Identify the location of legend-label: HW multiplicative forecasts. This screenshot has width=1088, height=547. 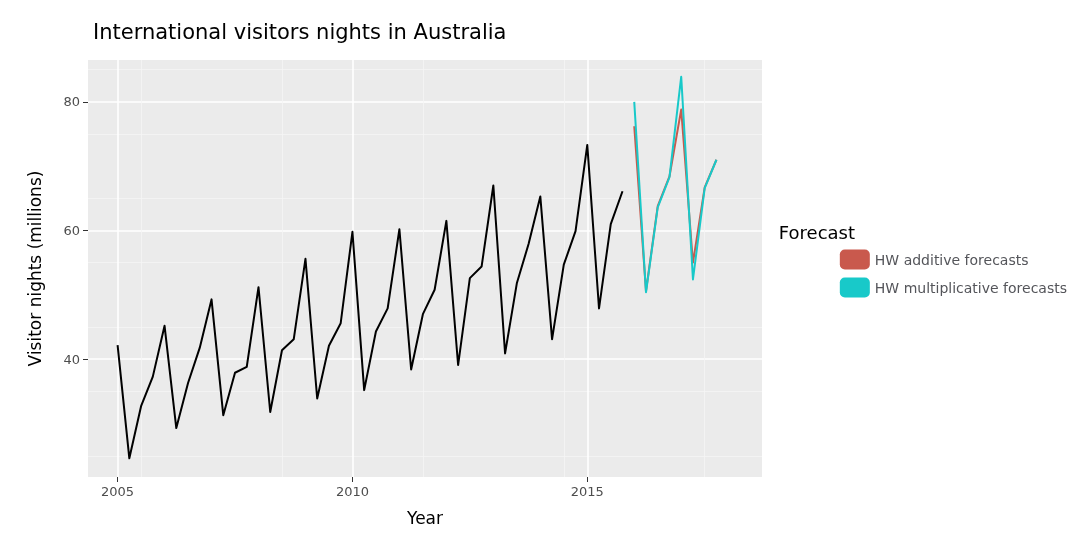
(971, 287).